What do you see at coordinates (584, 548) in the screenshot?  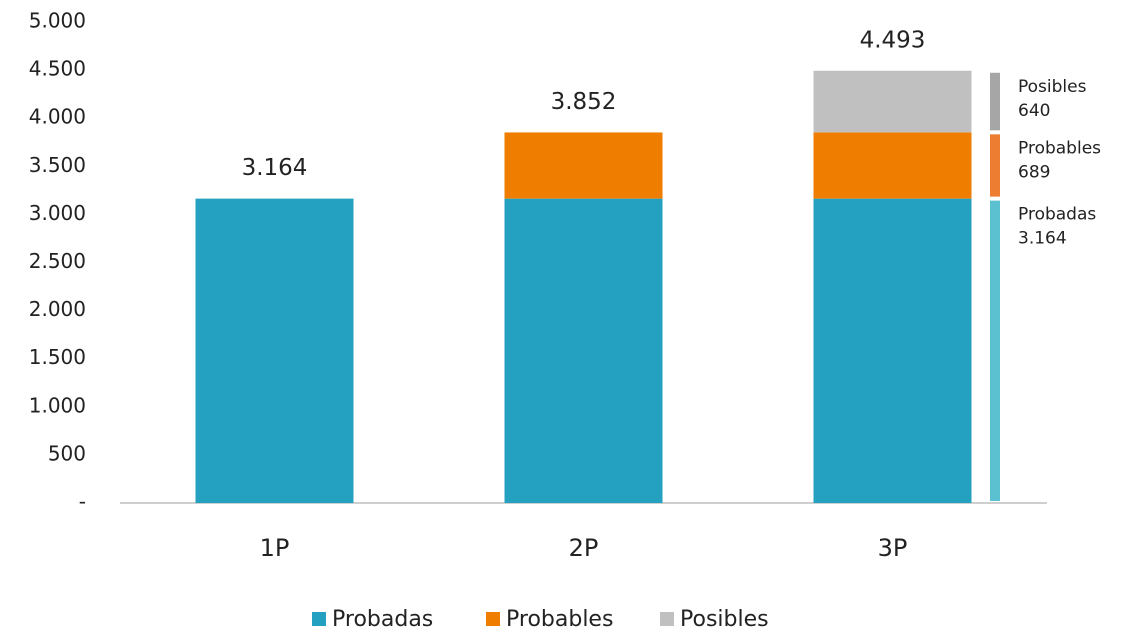 I see `x-tick-label: 2P` at bounding box center [584, 548].